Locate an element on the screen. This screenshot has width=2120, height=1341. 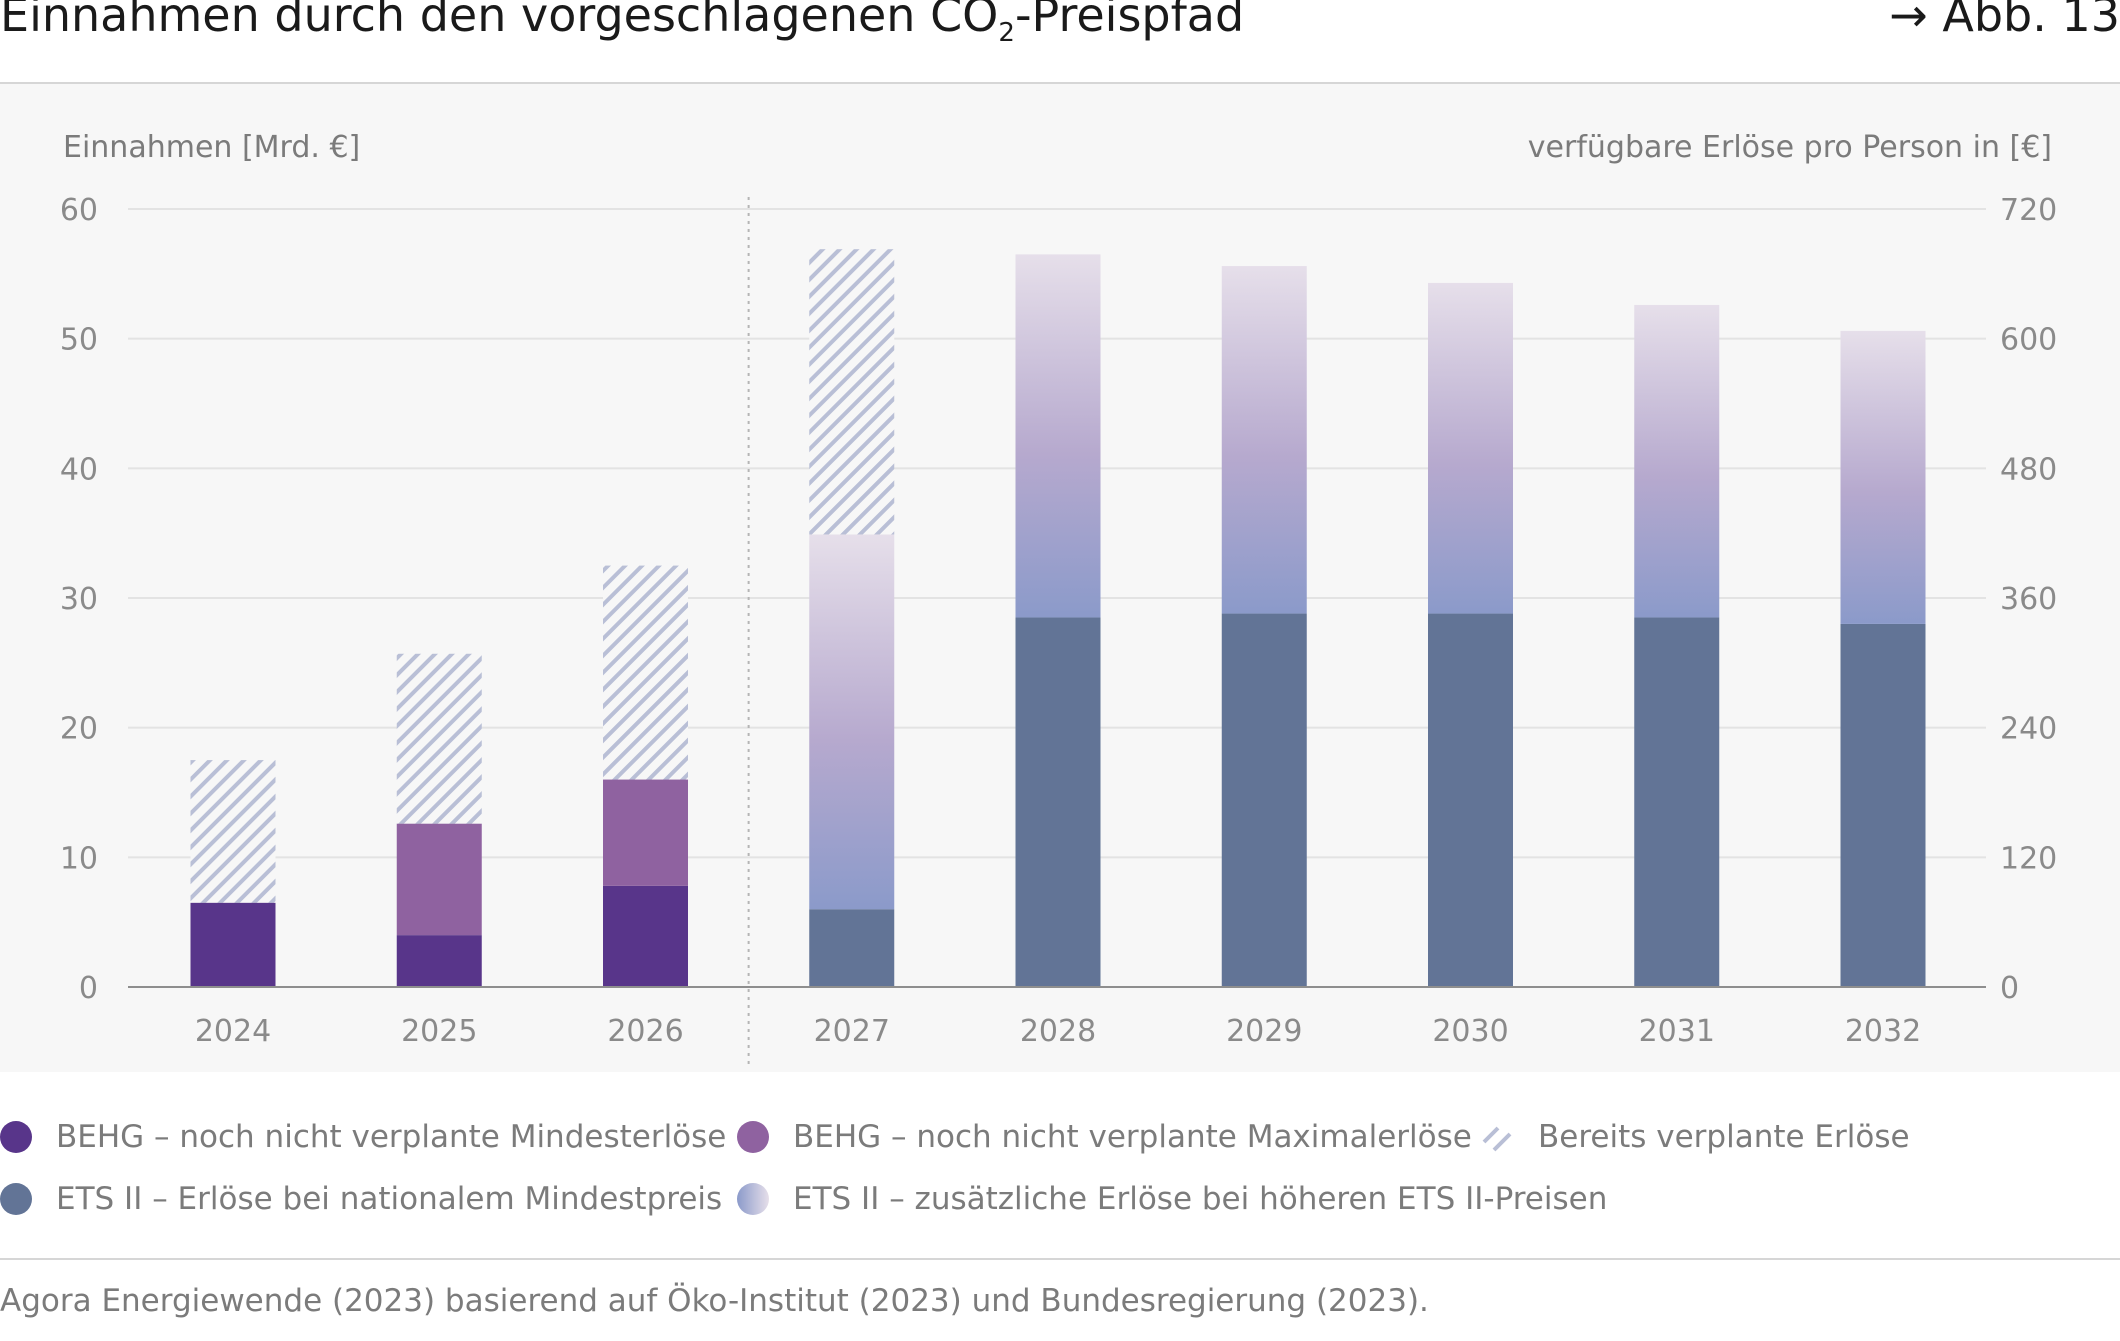
y-tick-label: 30 is located at coordinates (79, 599).